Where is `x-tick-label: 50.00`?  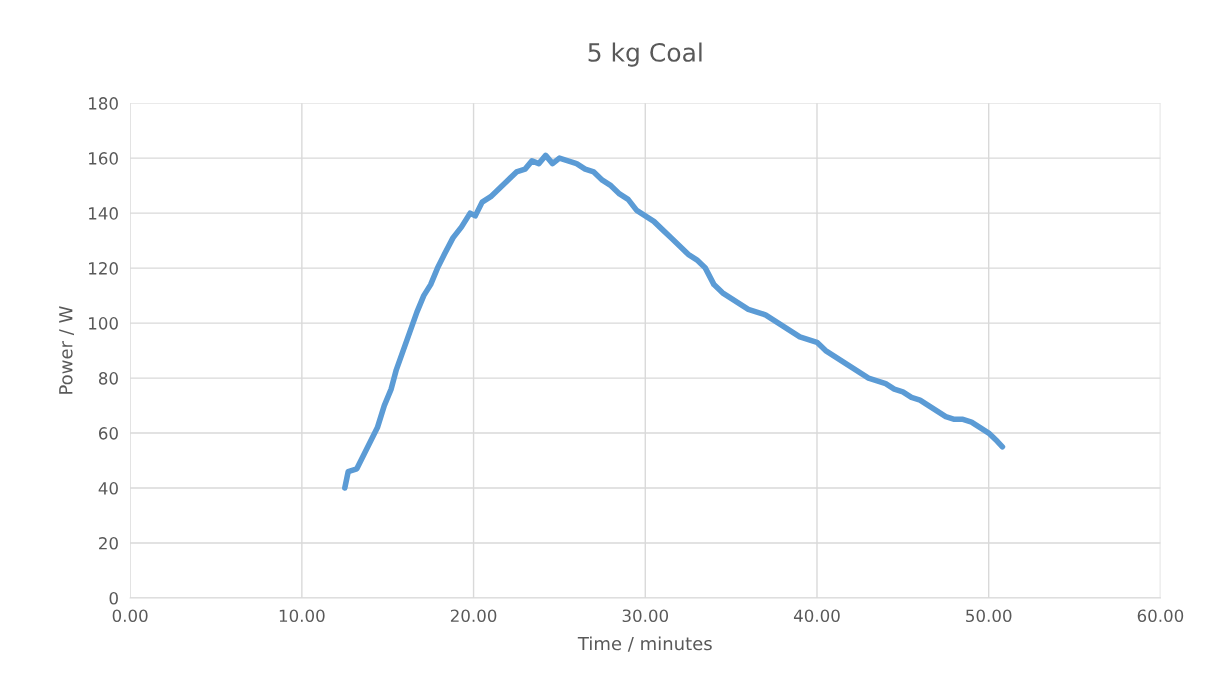 x-tick-label: 50.00 is located at coordinates (989, 616).